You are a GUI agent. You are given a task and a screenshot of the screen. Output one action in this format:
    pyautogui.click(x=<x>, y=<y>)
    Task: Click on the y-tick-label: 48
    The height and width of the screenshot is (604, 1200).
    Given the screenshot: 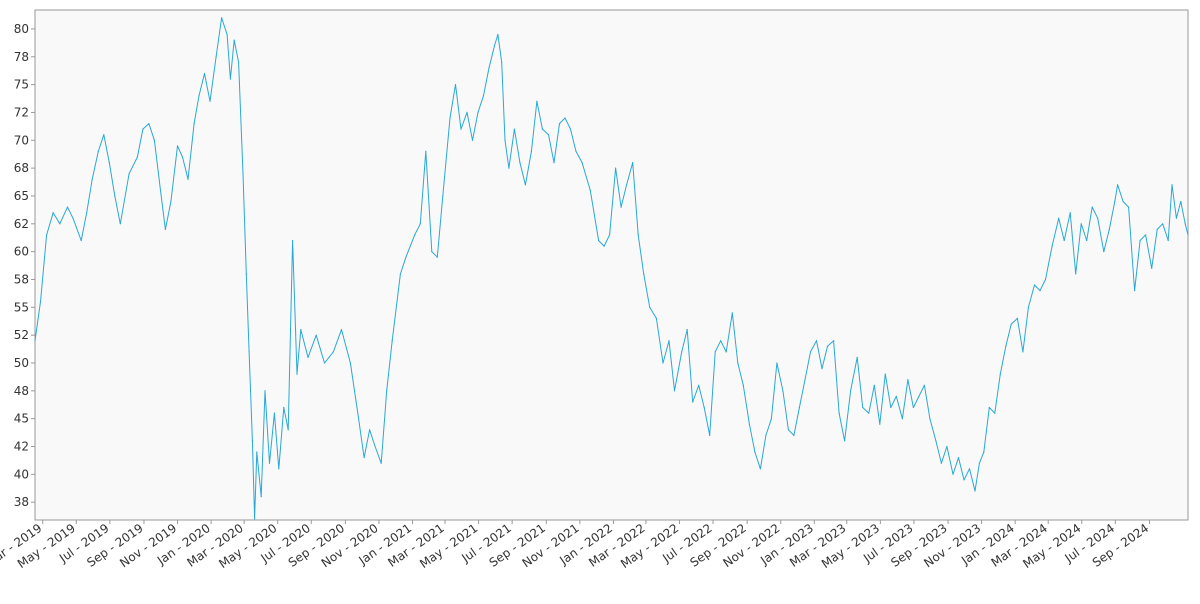 What is the action you would take?
    pyautogui.click(x=21, y=391)
    